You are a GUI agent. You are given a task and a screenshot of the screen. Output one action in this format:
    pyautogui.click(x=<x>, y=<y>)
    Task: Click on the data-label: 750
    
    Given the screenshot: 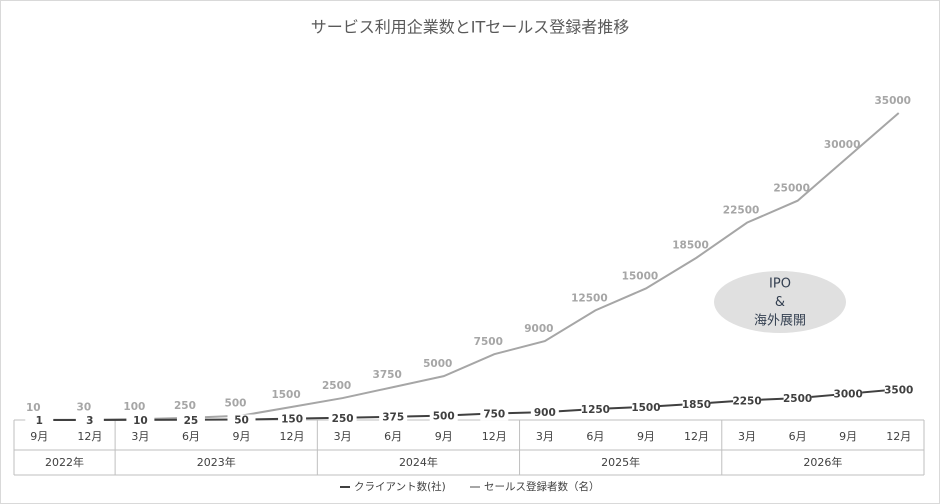 What is the action you would take?
    pyautogui.click(x=494, y=414)
    